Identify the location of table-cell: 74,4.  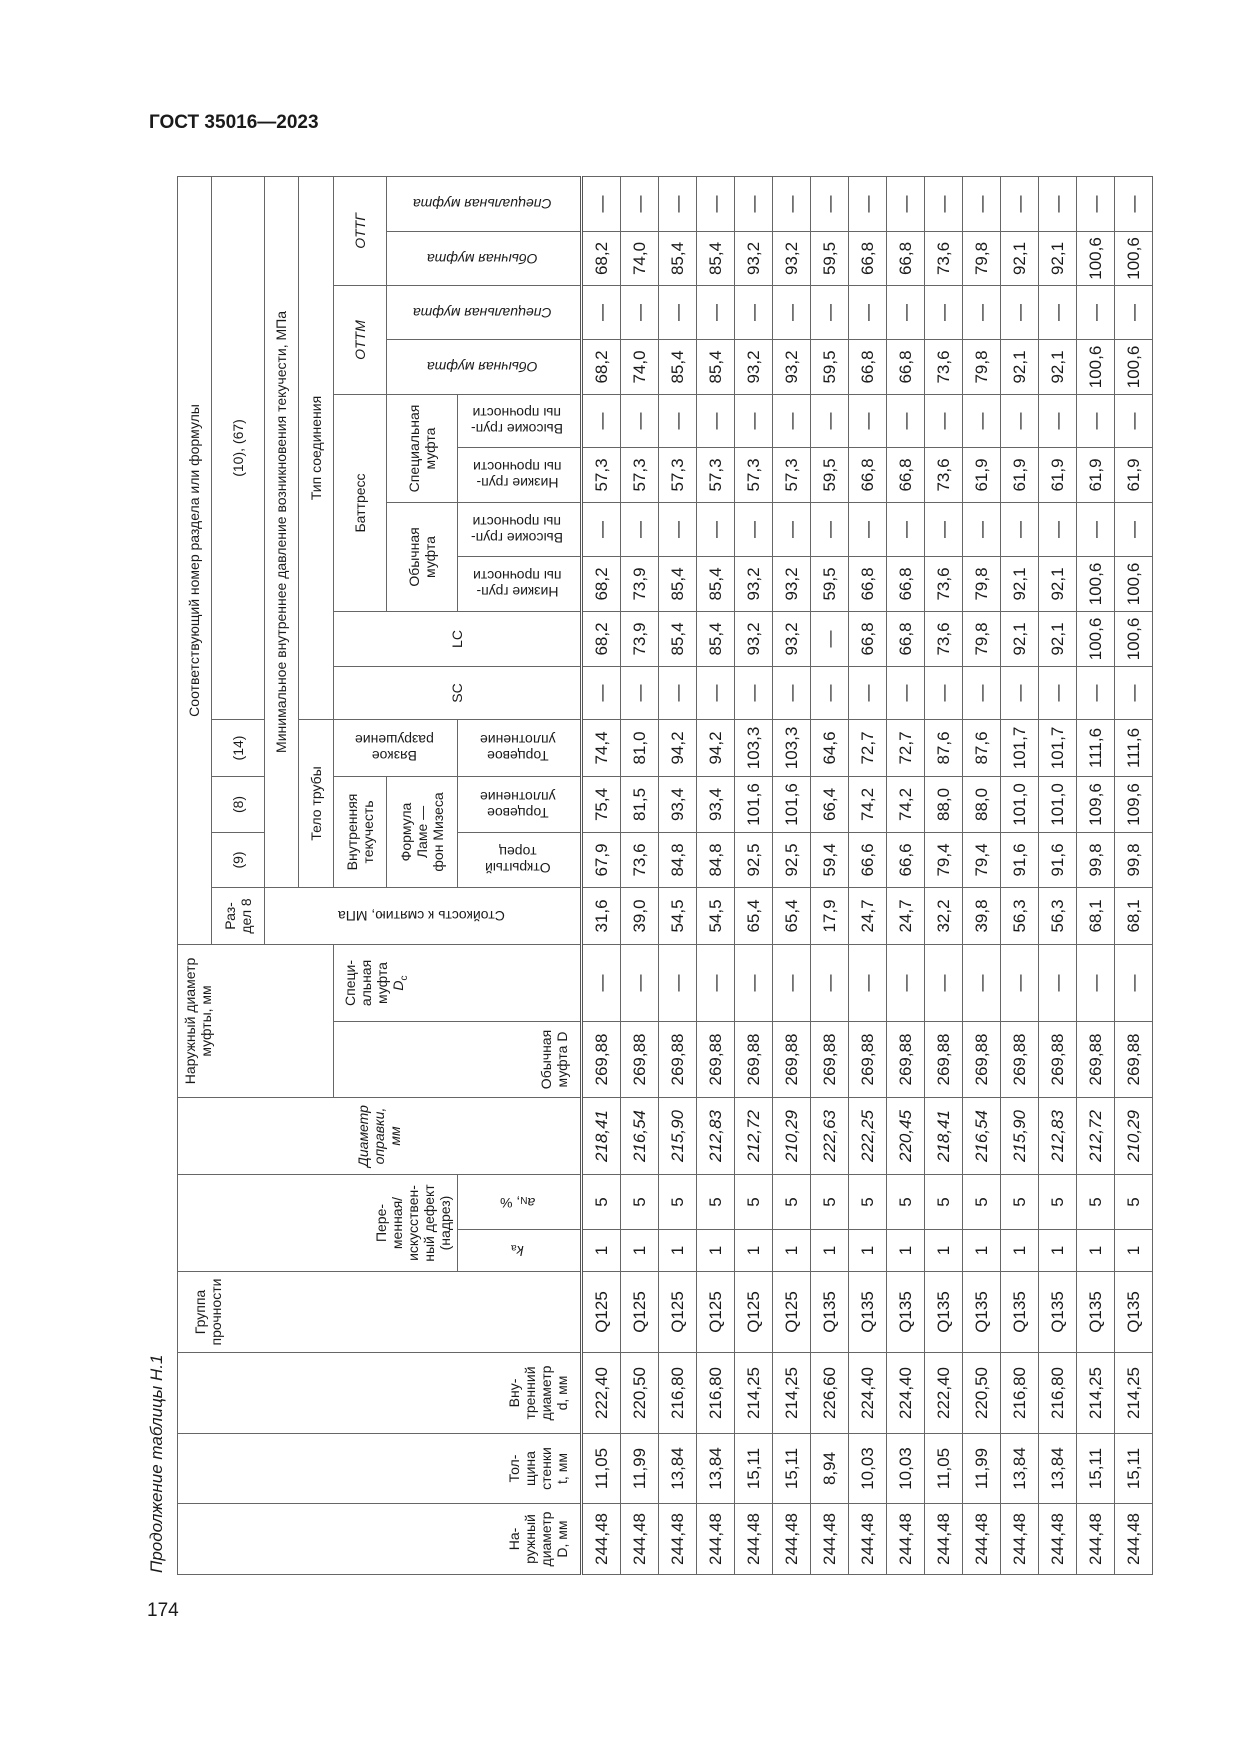
(601, 748).